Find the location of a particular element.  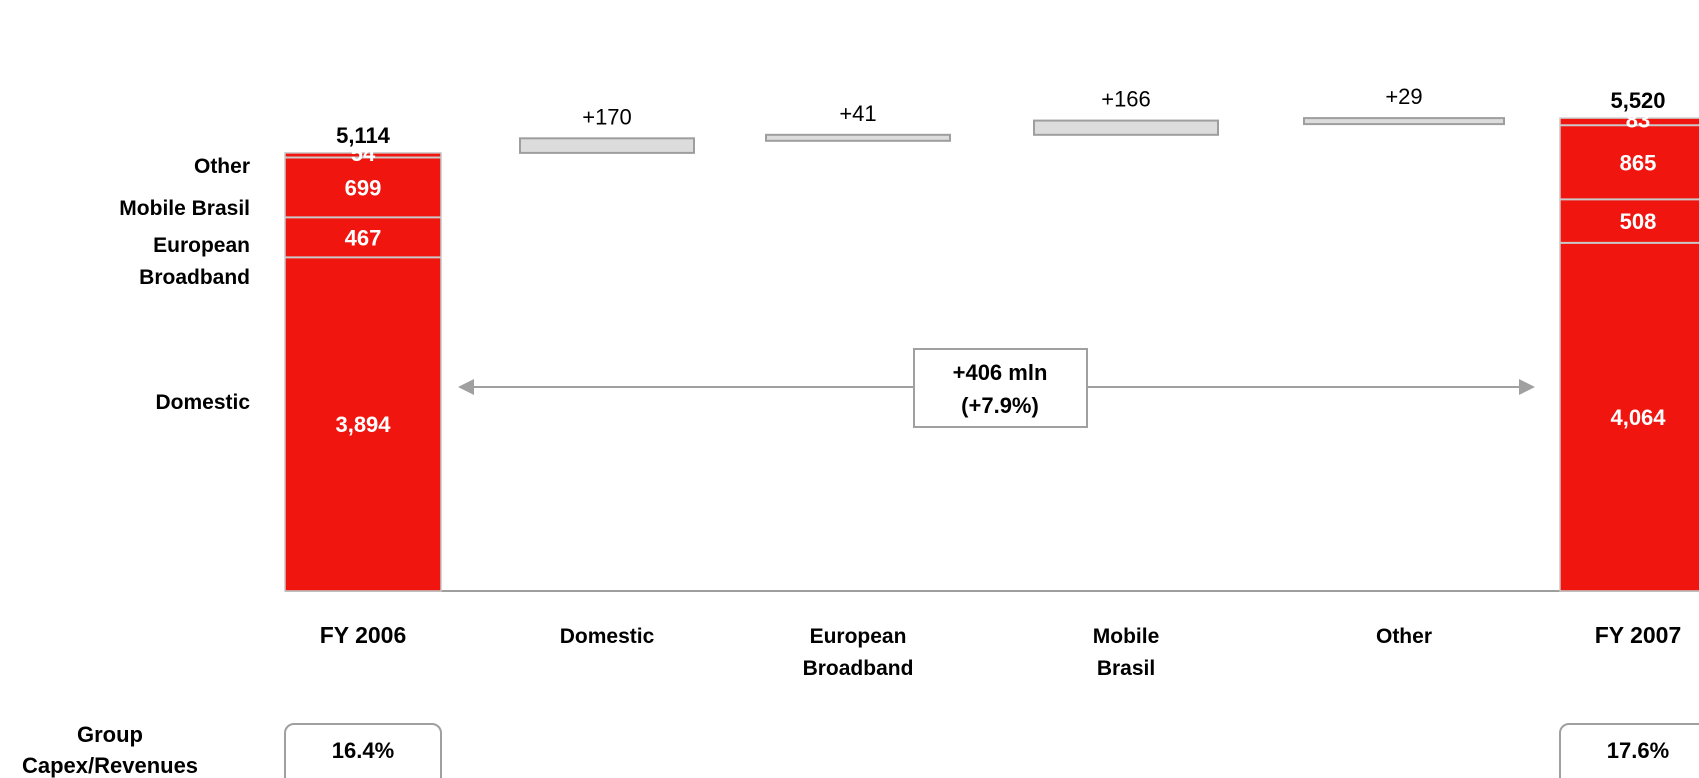

arrow-right-head-icon is located at coordinates (1527, 387).